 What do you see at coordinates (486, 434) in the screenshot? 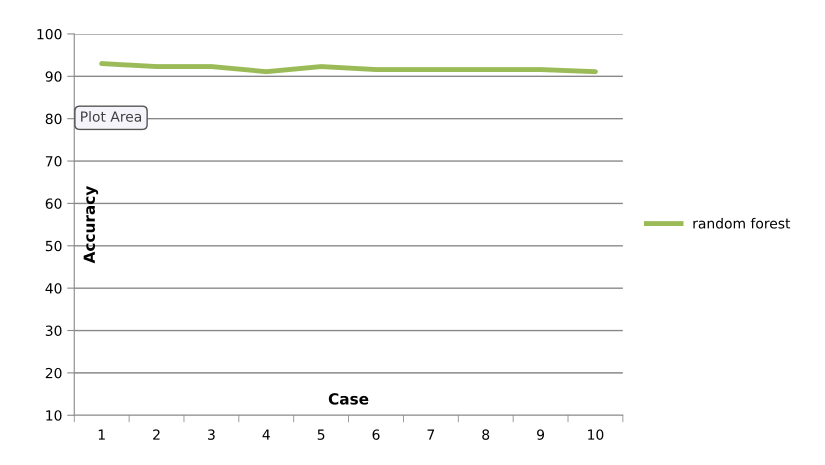
I see `x-tick-label: 8` at bounding box center [486, 434].